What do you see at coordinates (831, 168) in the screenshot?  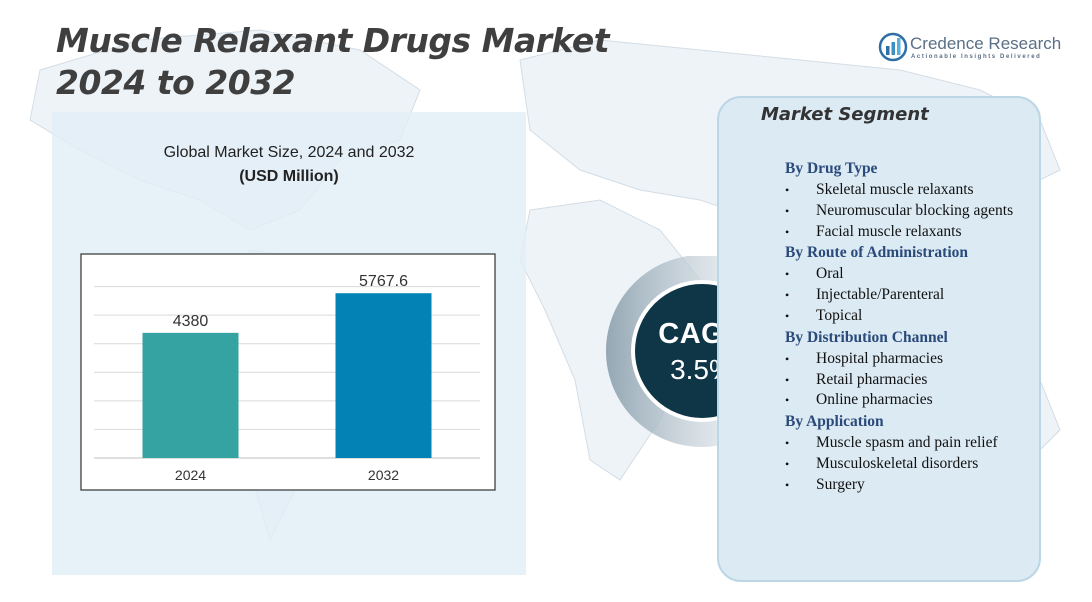 I see `segment-heading: By Drug Type` at bounding box center [831, 168].